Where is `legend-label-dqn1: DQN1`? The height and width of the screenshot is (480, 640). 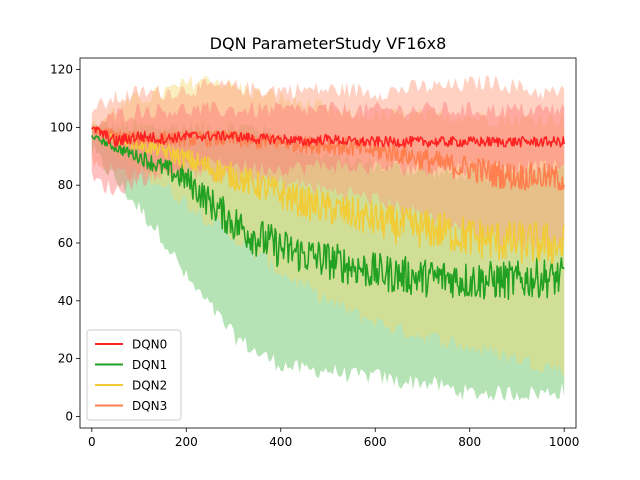 legend-label-dqn1: DQN1 is located at coordinates (149, 365).